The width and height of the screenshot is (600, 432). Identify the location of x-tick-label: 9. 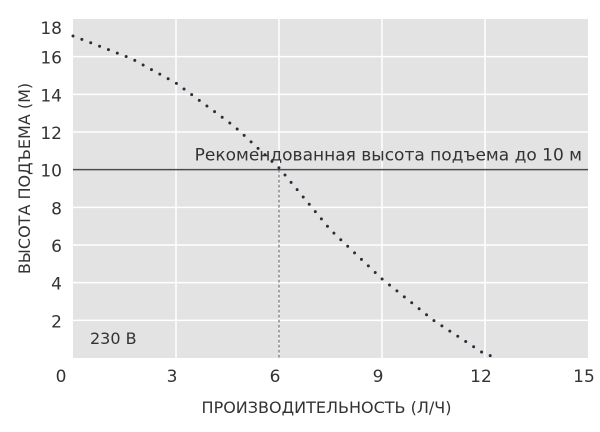
(378, 377).